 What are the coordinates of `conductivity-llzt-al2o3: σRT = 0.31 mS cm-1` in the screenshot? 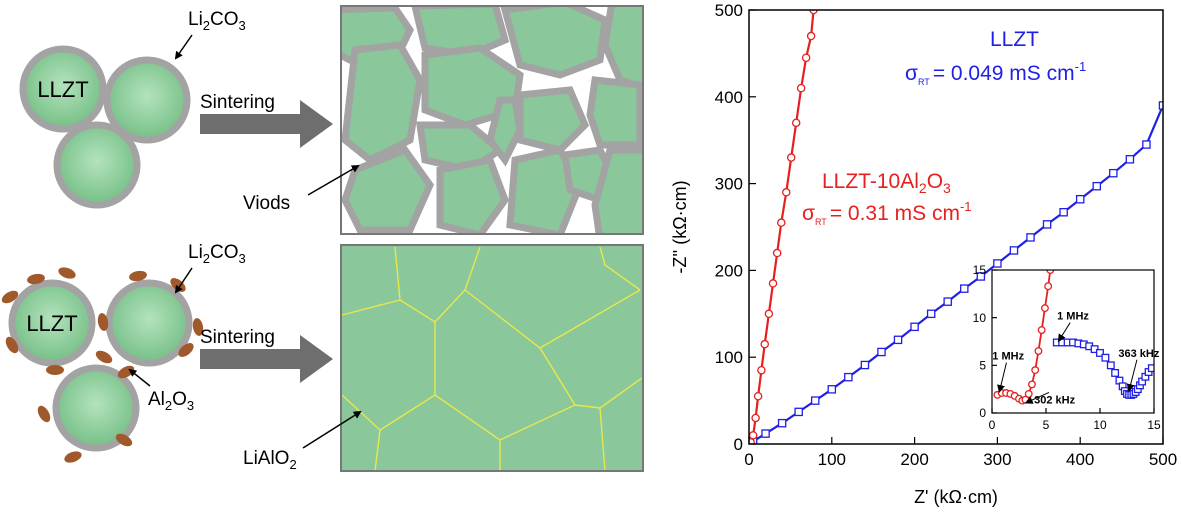 It's located at (887, 213).